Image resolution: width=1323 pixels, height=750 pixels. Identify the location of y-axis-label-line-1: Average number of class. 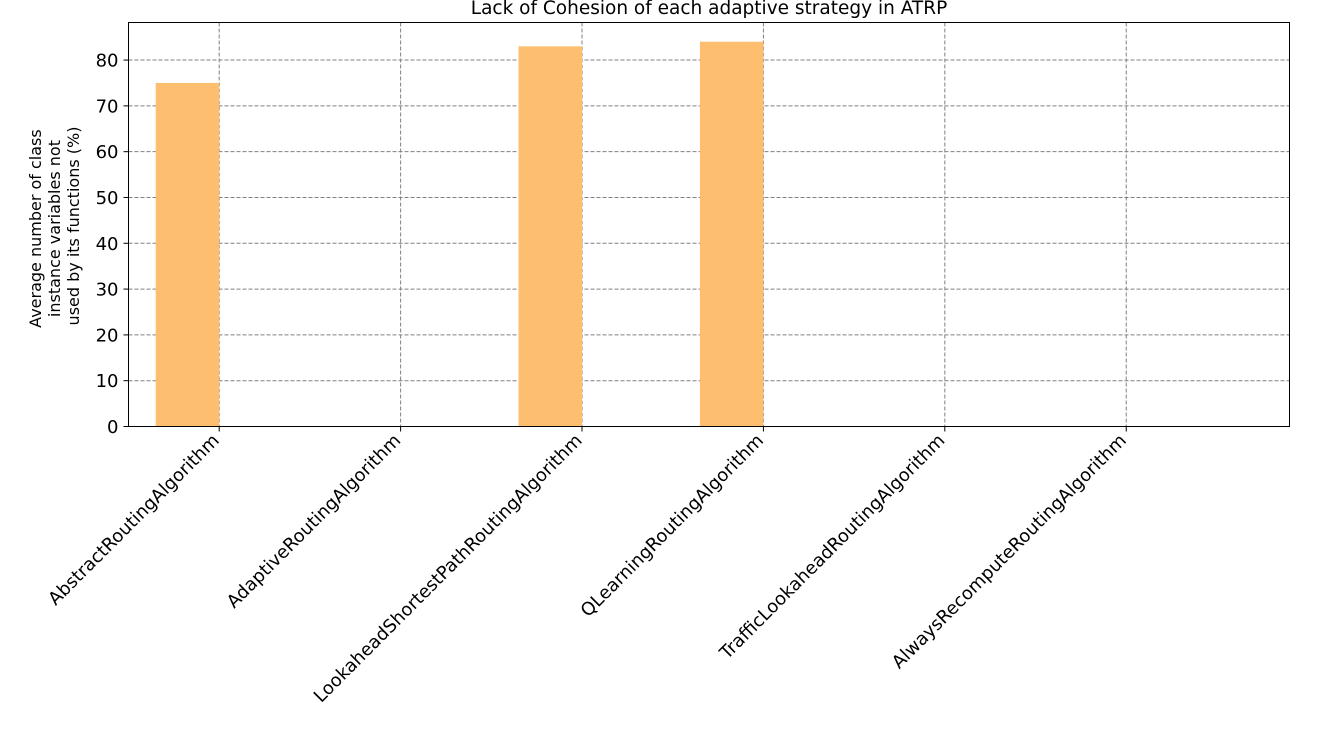
(35, 228).